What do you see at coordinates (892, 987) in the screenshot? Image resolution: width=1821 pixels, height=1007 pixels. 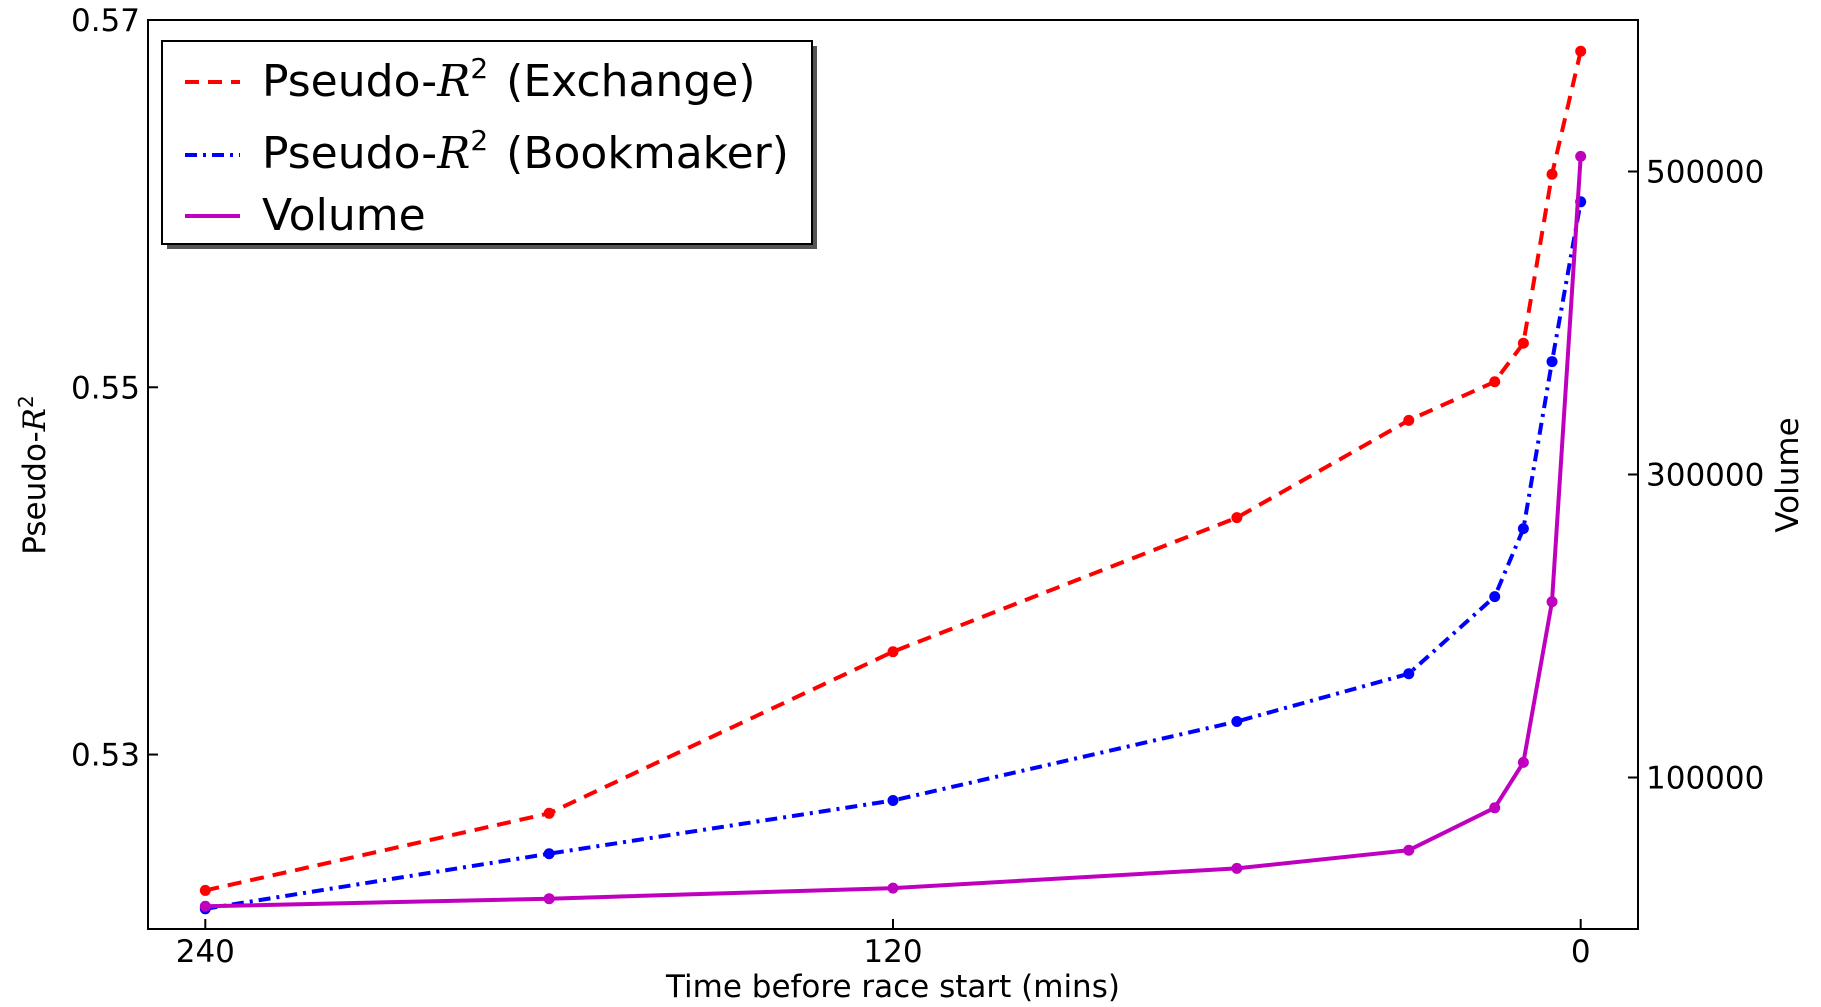 I see `x-axis-label: Time before race start (mins)` at bounding box center [892, 987].